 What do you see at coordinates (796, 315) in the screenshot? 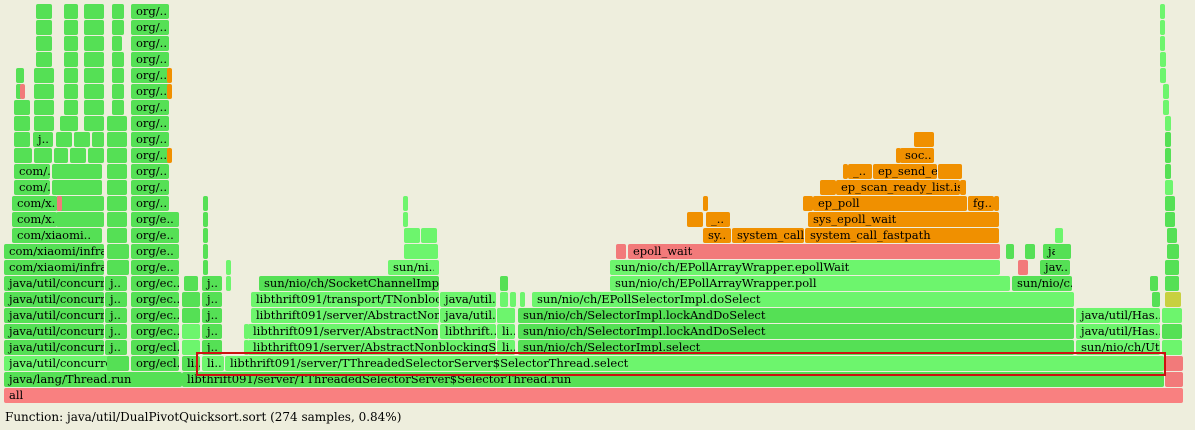
I see `stack-frame: sun/nio/ch/SelectorImpl.lockAndDoSelect` at bounding box center [796, 315].